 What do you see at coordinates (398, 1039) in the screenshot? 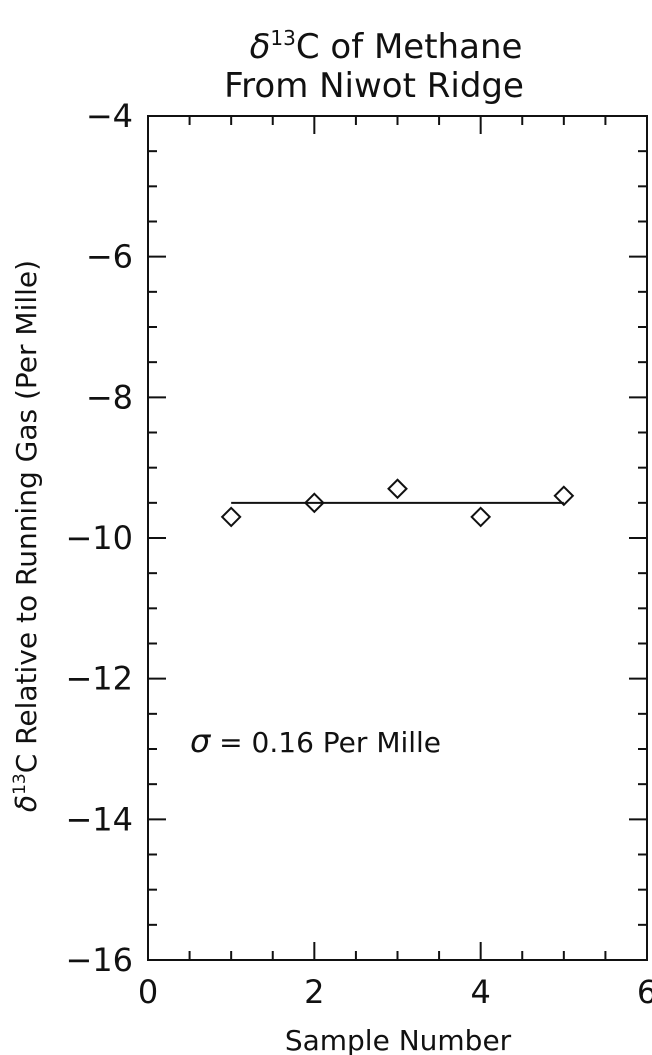
I see `x-axis-label: Sample Number` at bounding box center [398, 1039].